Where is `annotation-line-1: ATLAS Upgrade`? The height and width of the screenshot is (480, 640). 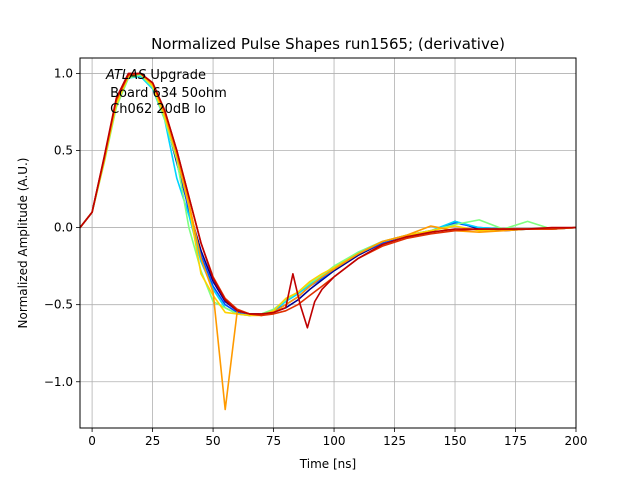
annotation-line-1: ATLAS Upgrade is located at coordinates (155, 75).